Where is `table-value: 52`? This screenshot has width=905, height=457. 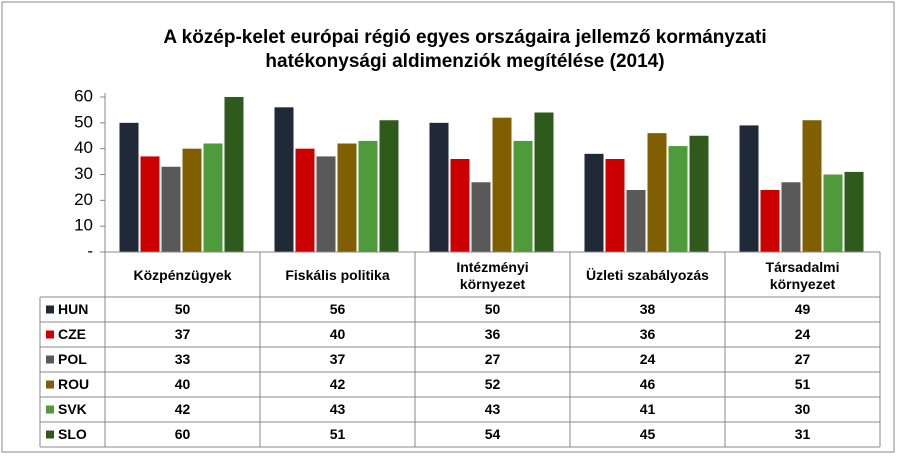
table-value: 52 is located at coordinates (493, 384).